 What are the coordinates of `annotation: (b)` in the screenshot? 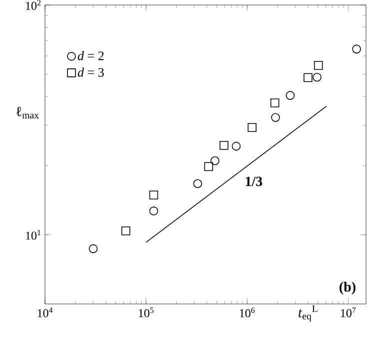 It's located at (348, 288).